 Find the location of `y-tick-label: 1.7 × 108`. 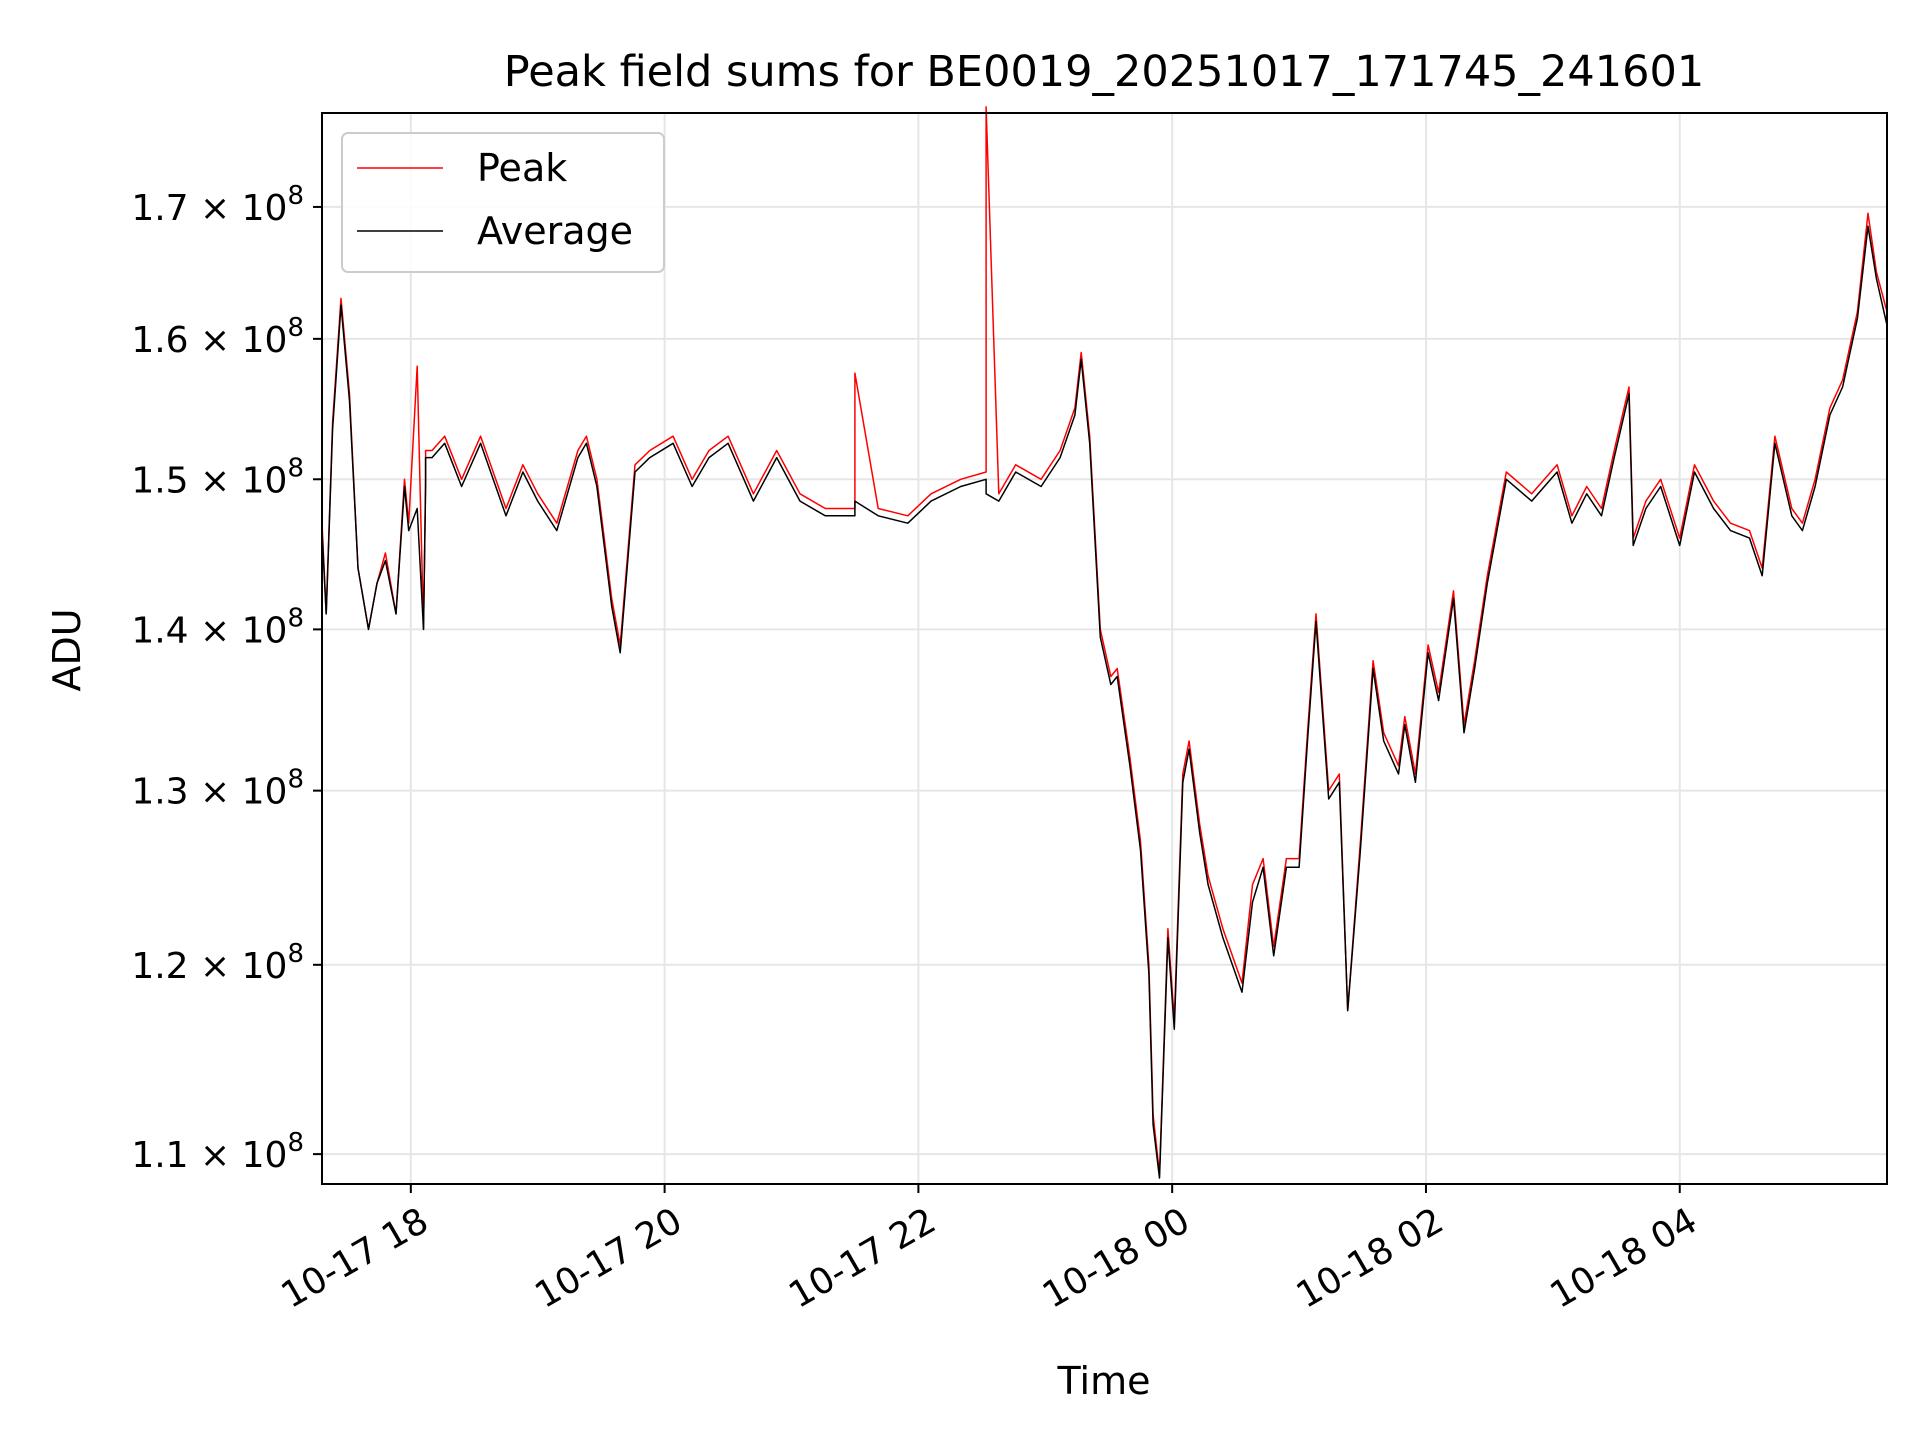

y-tick-label: 1.7 × 108 is located at coordinates (217, 205).